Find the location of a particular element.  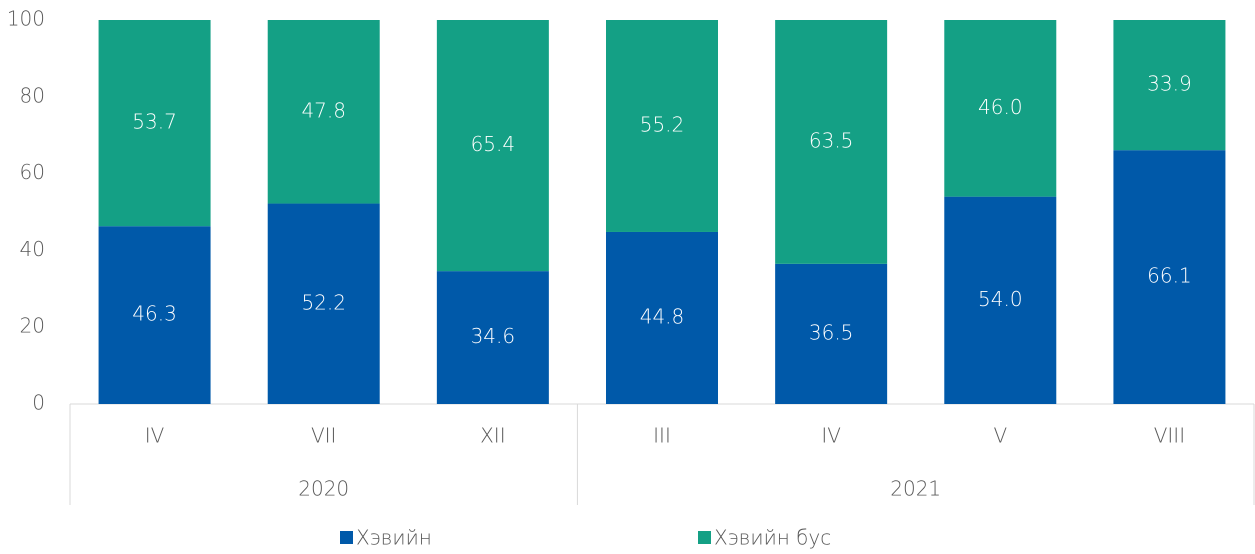

y-tick-label: 60 is located at coordinates (32, 172).